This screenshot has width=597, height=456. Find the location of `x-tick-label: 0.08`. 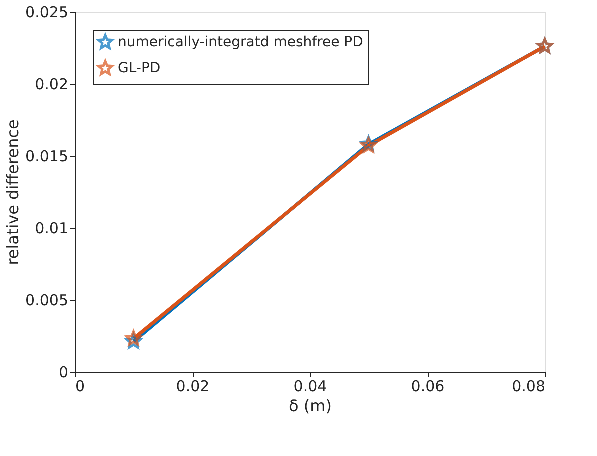

x-tick-label: 0.08 is located at coordinates (529, 387).